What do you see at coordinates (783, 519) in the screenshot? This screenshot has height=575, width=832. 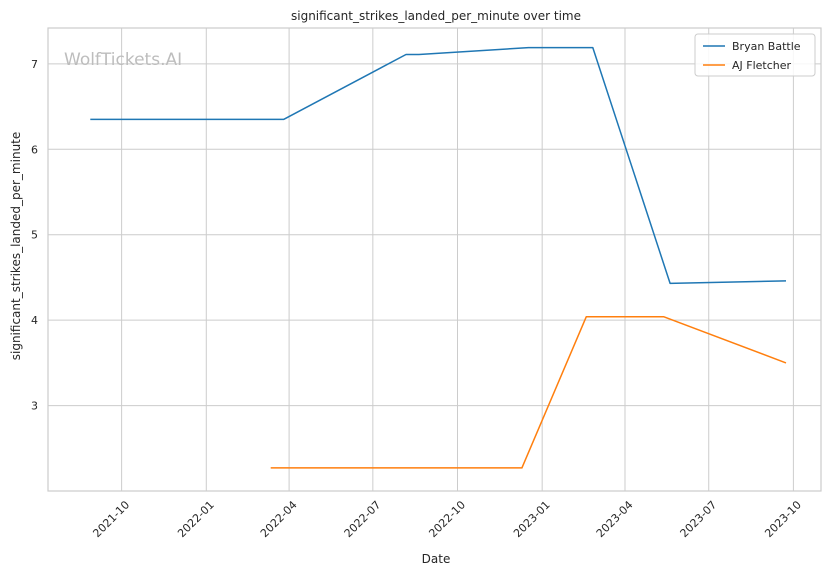 I see `x-tick-label: 2023-10` at bounding box center [783, 519].